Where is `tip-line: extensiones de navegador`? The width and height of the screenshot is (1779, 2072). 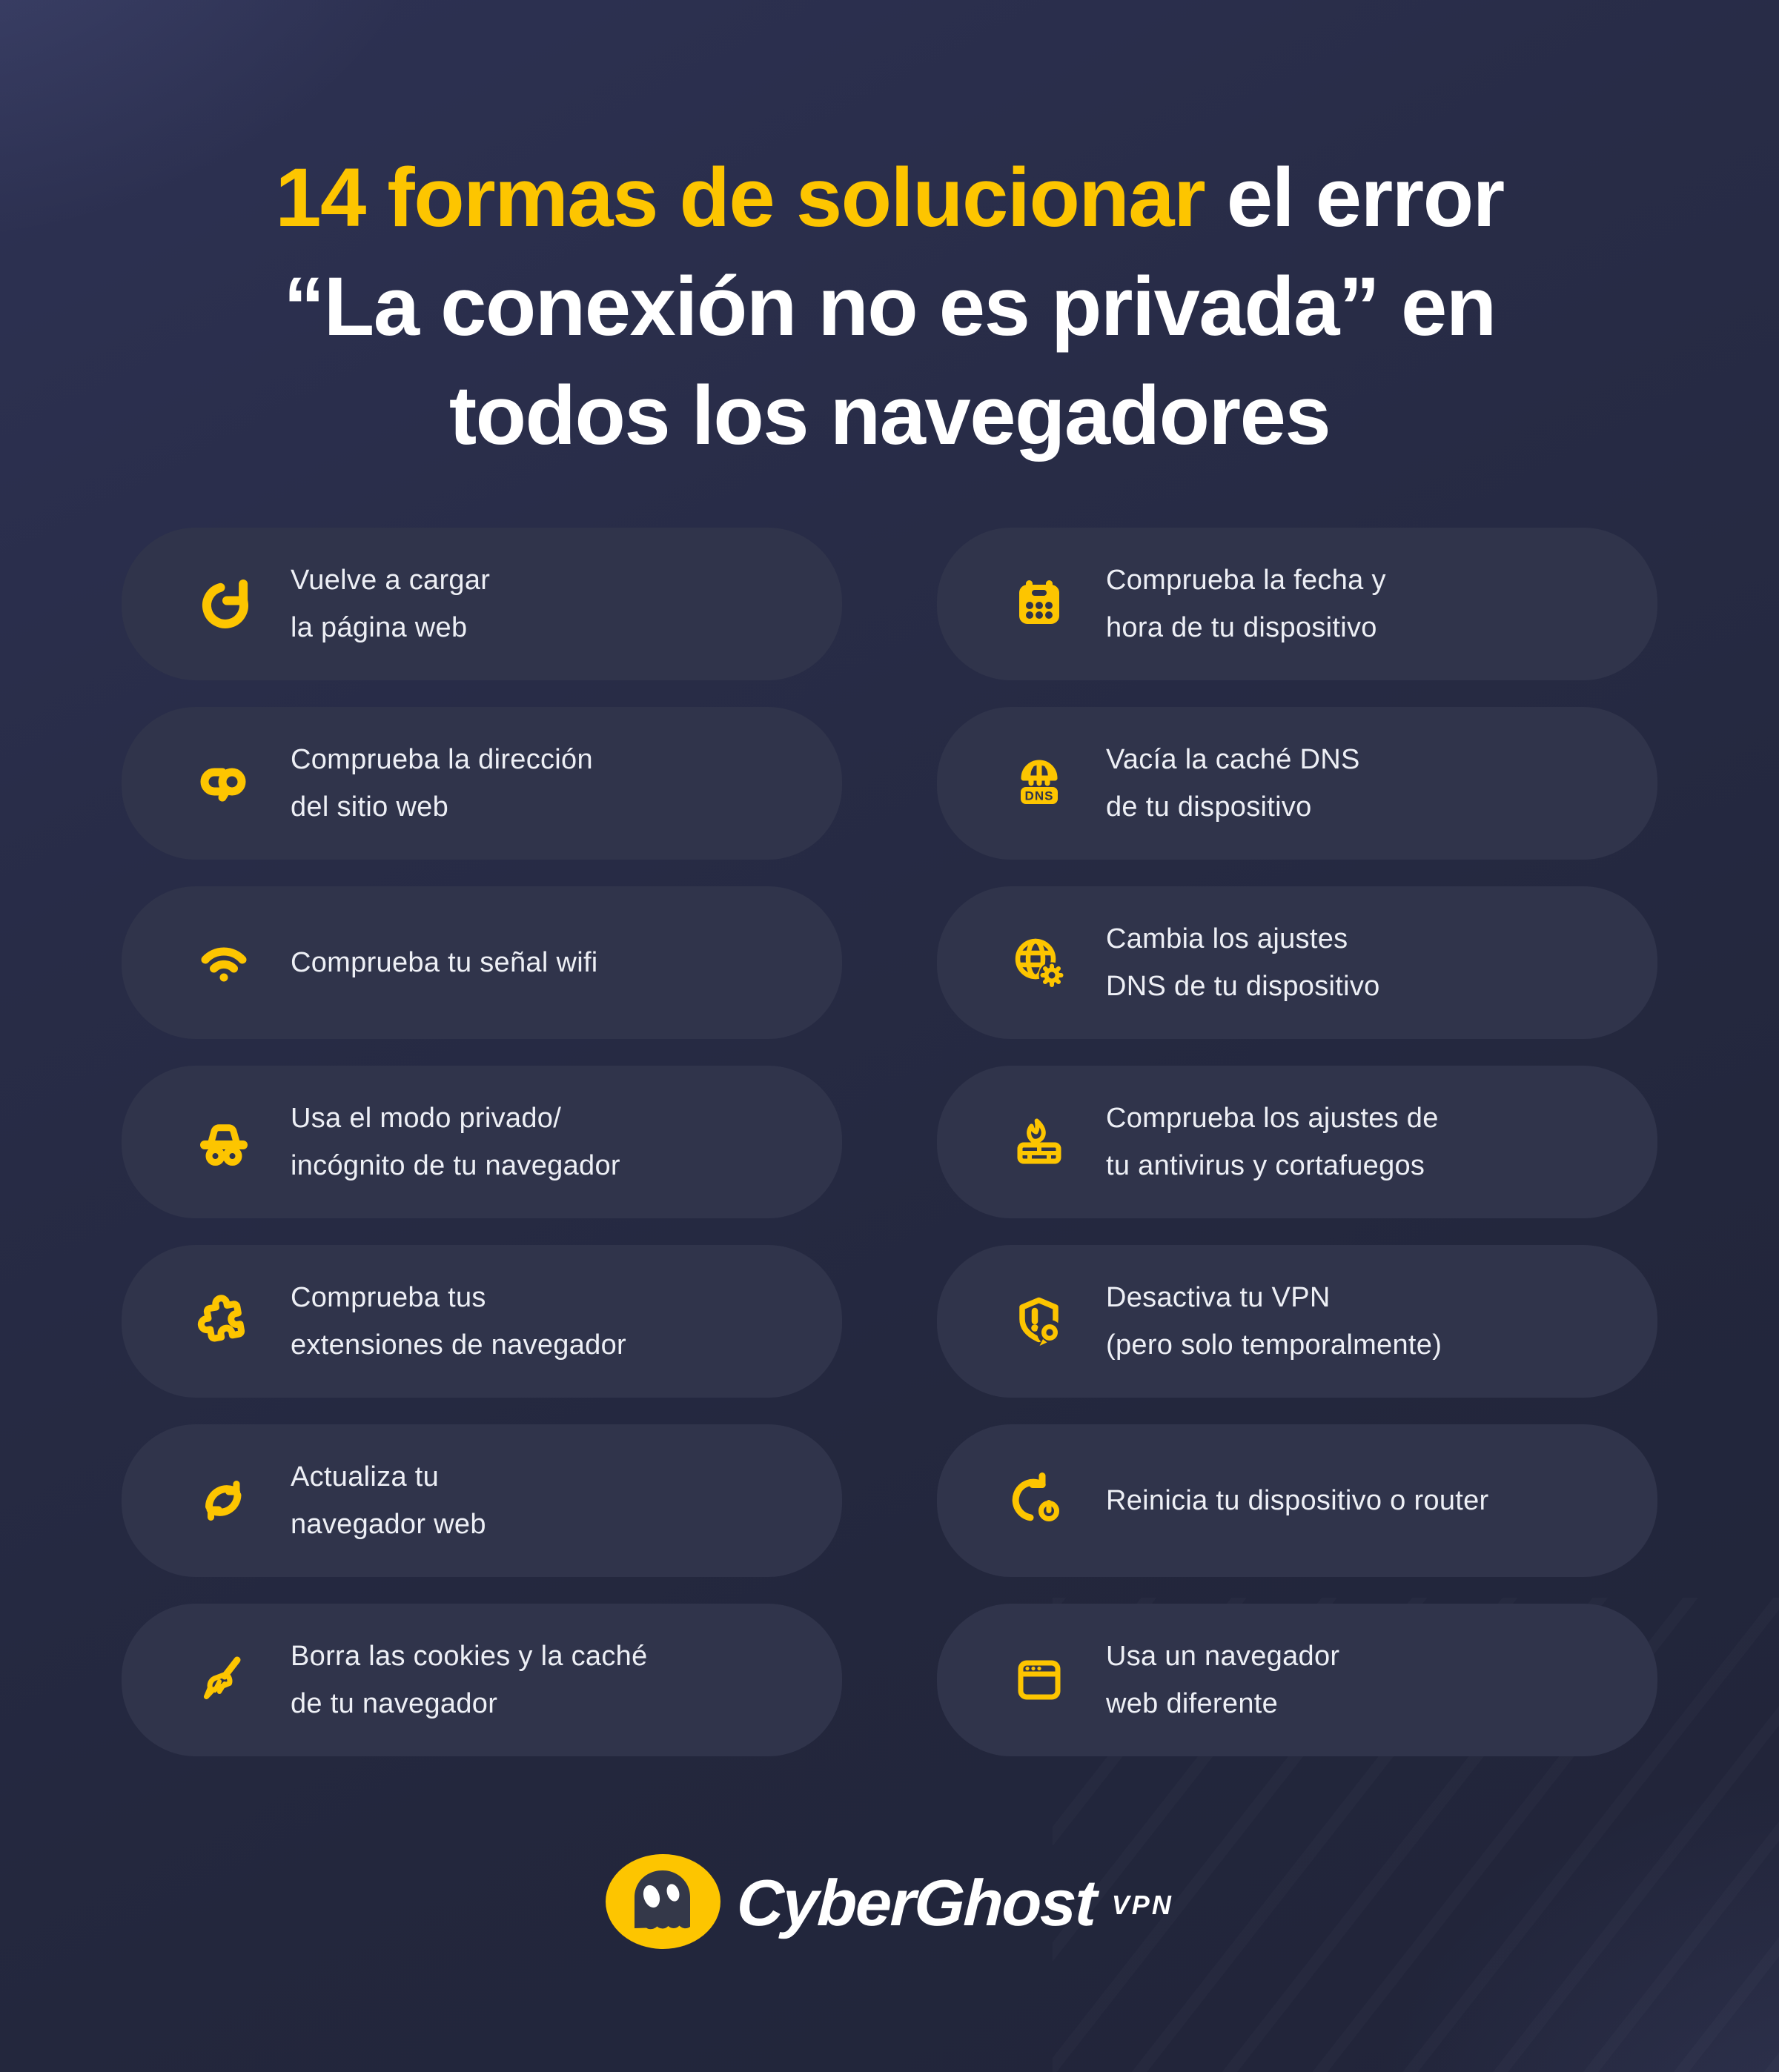 tip-line: extensiones de navegador is located at coordinates (458, 1345).